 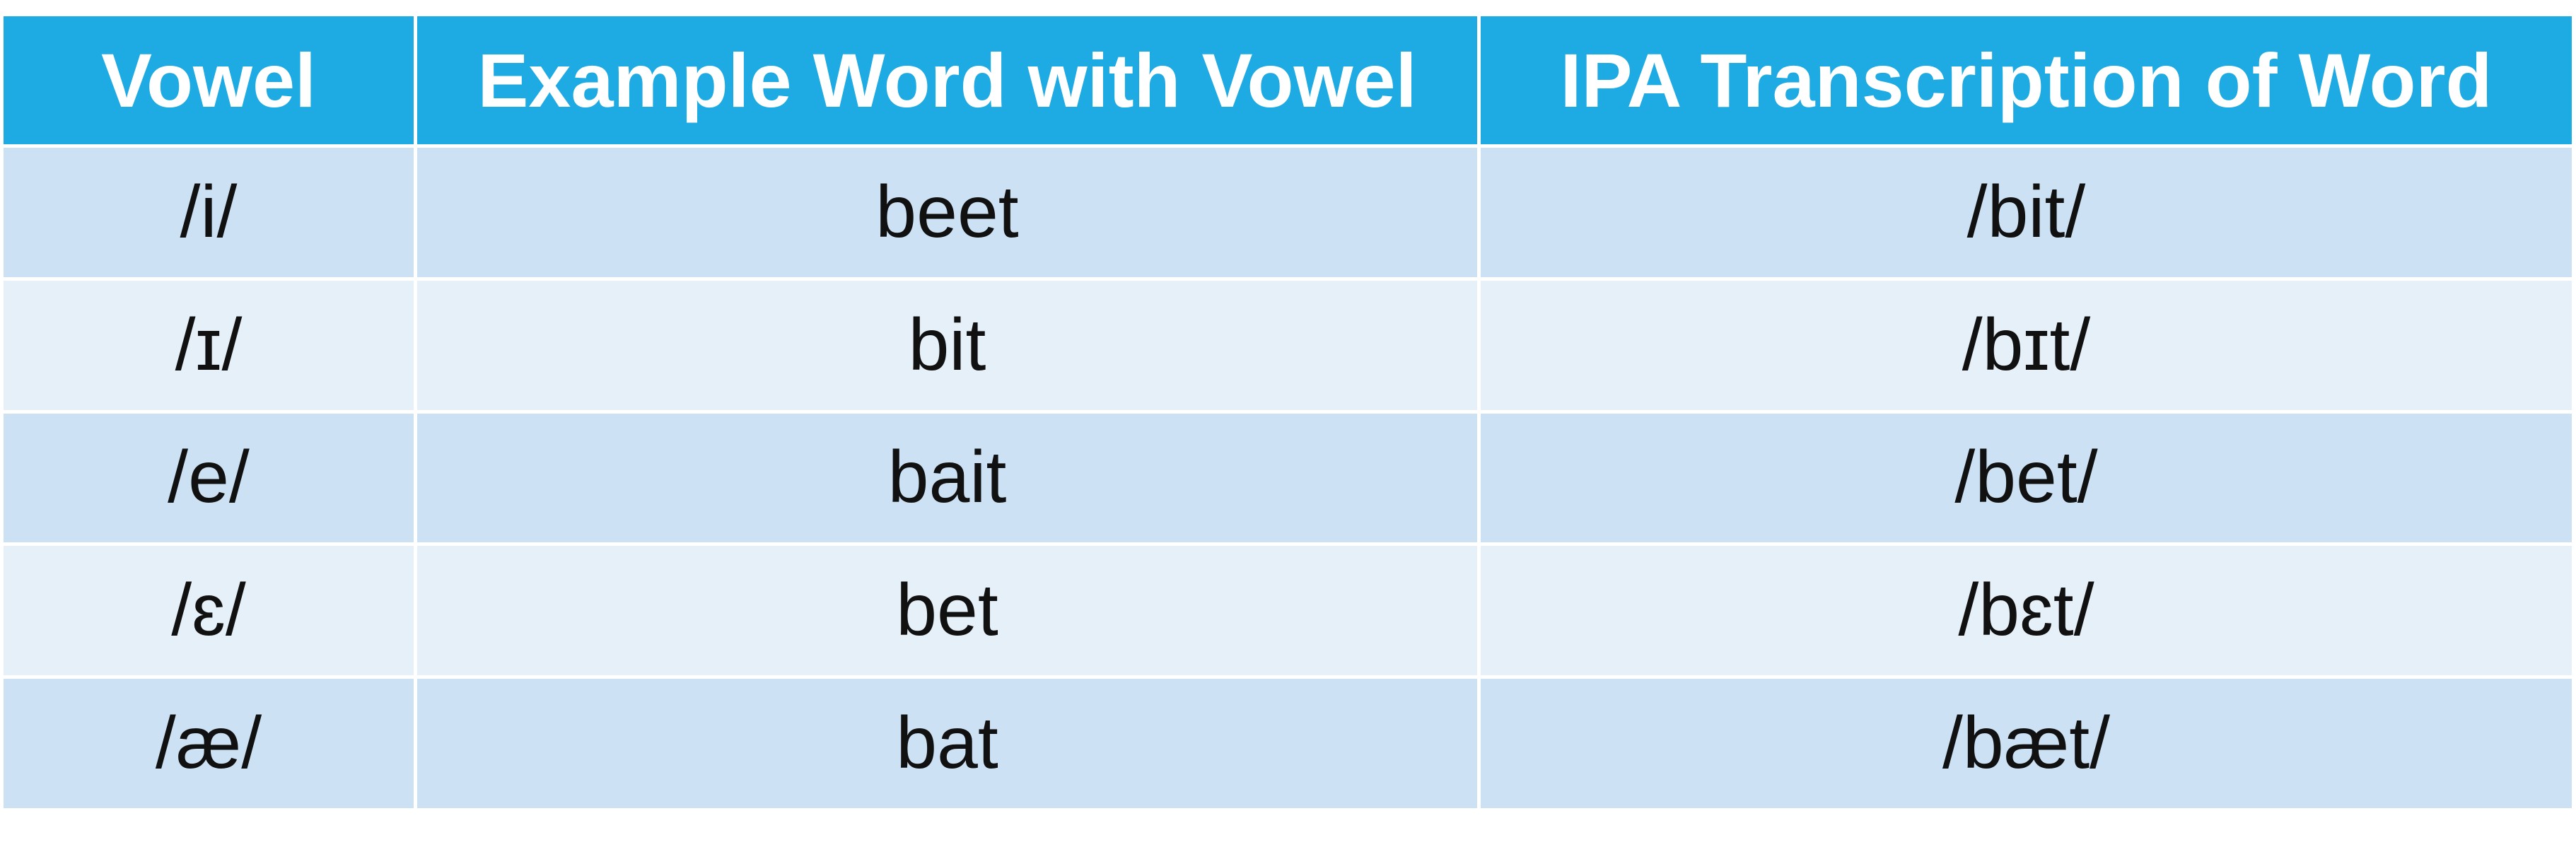 What do you see at coordinates (209, 611) in the screenshot?
I see `table-cell: /ɛ/` at bounding box center [209, 611].